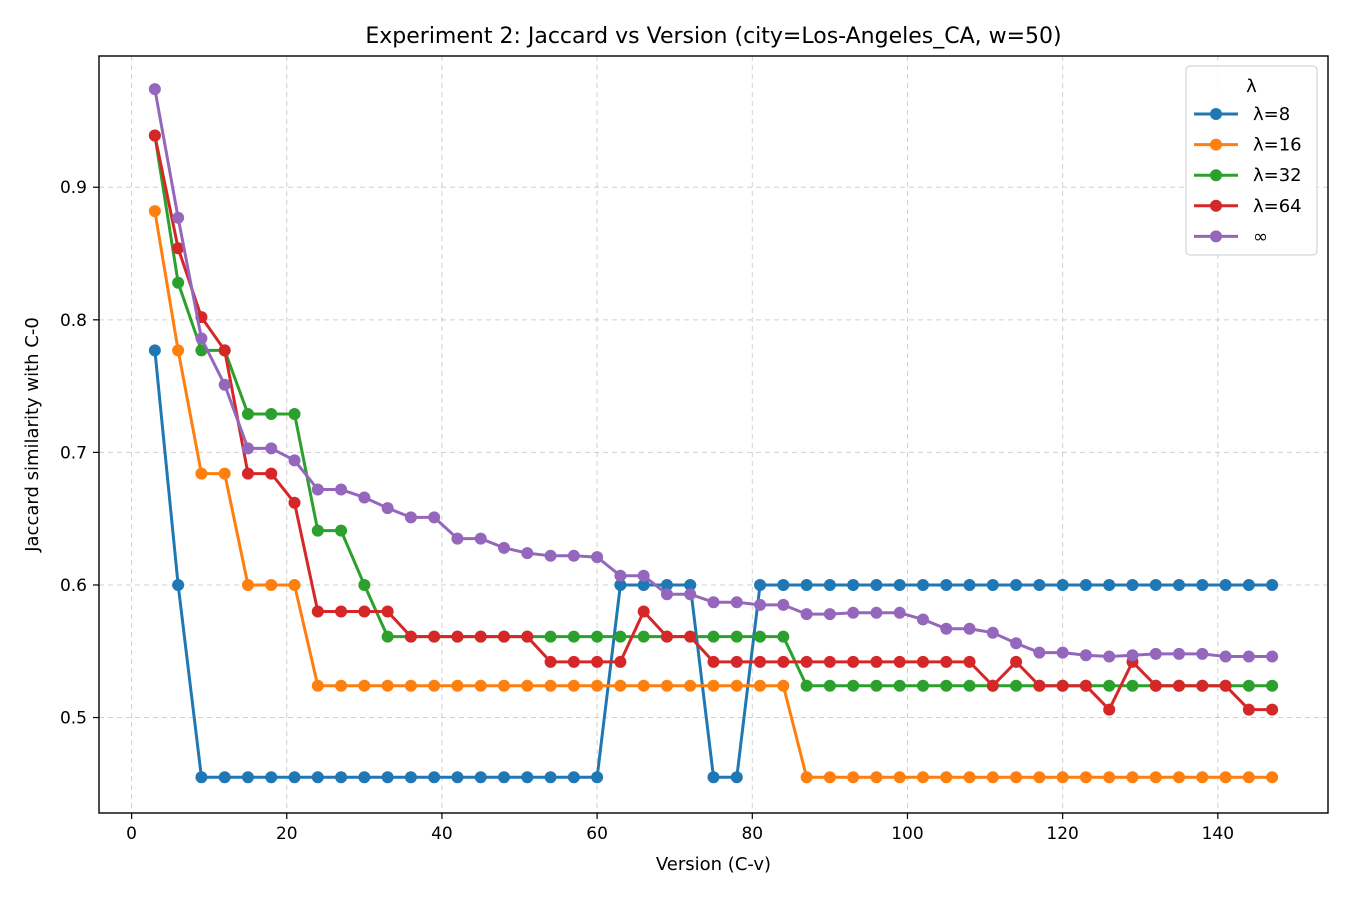  I want to click on legend-entry: ∞, so click(1231, 236).